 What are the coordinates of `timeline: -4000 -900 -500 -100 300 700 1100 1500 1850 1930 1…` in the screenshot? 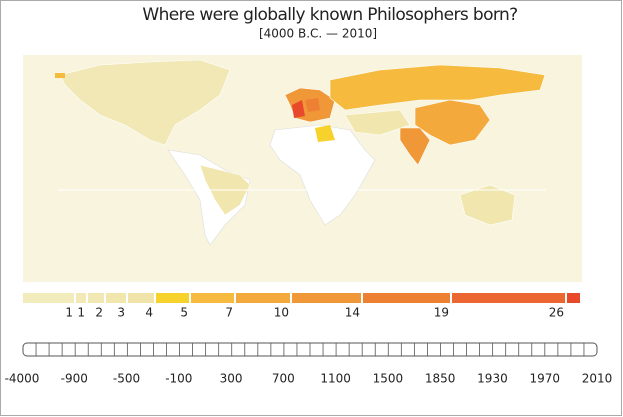 It's located at (309, 364).